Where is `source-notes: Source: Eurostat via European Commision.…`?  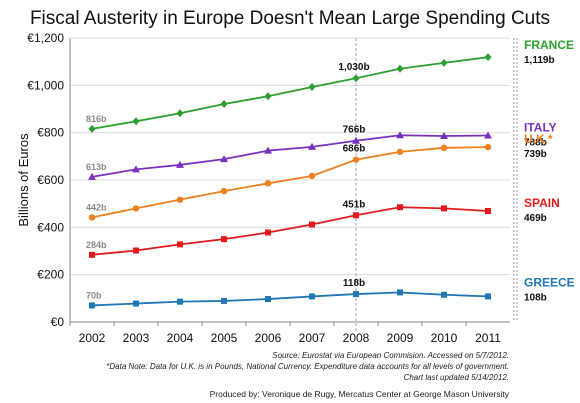
source-notes: Source: Eurostat via European Commision.… is located at coordinates (307, 366).